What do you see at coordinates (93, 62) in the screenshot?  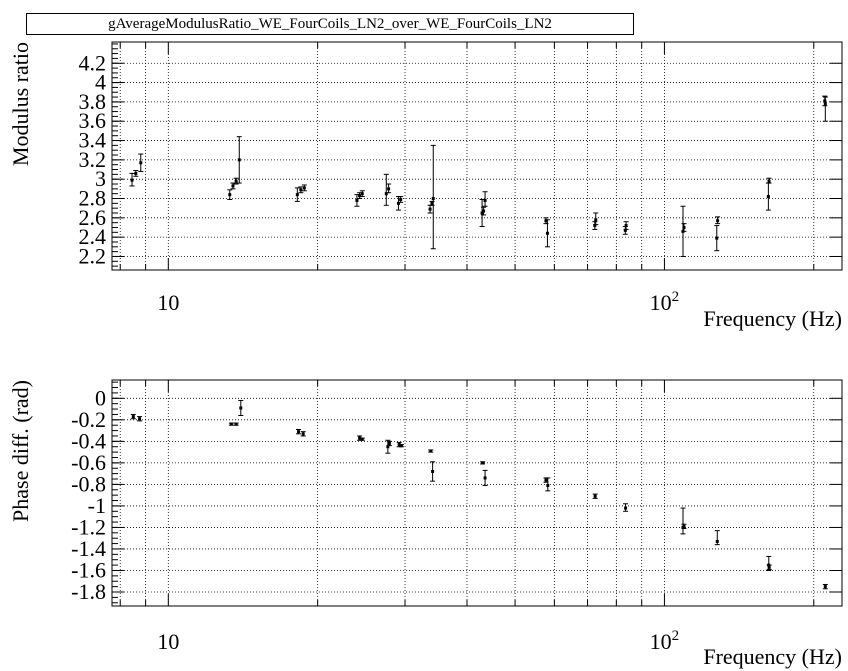 I see `y-tick-label: 4.2` at bounding box center [93, 62].